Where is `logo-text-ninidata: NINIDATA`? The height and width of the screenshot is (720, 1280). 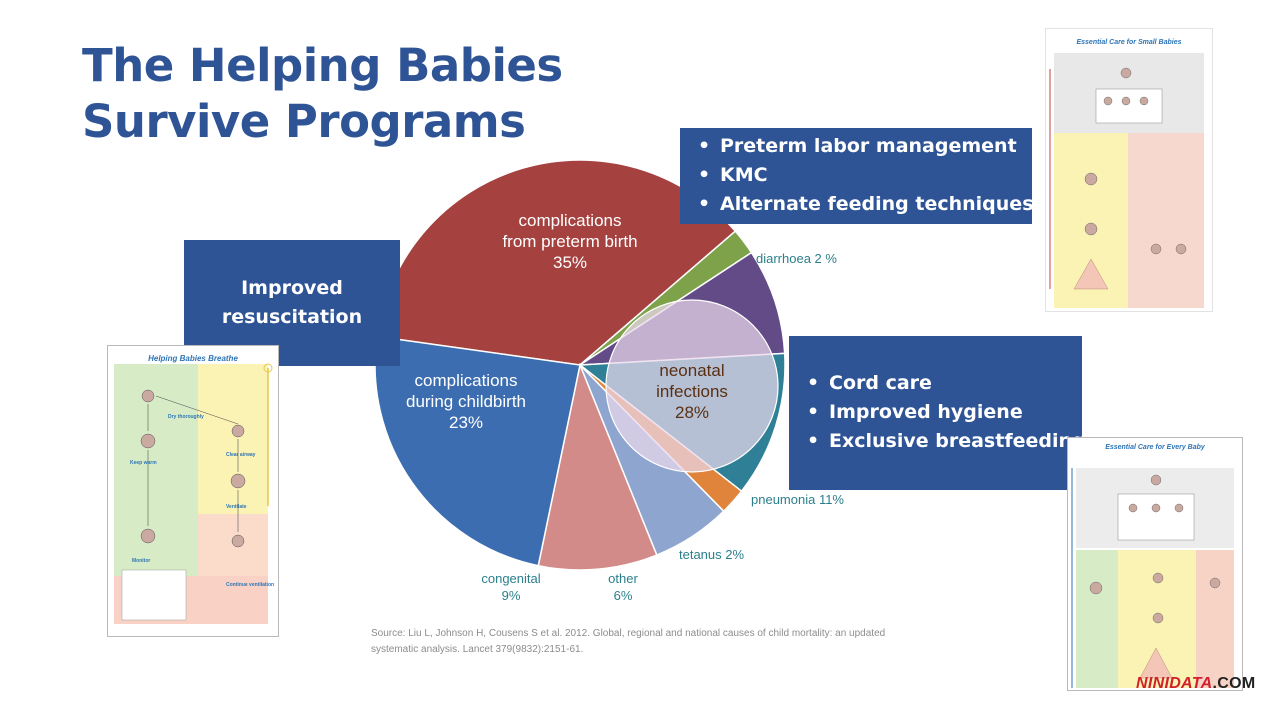 logo-text-ninidata: NINIDATA is located at coordinates (1174, 683).